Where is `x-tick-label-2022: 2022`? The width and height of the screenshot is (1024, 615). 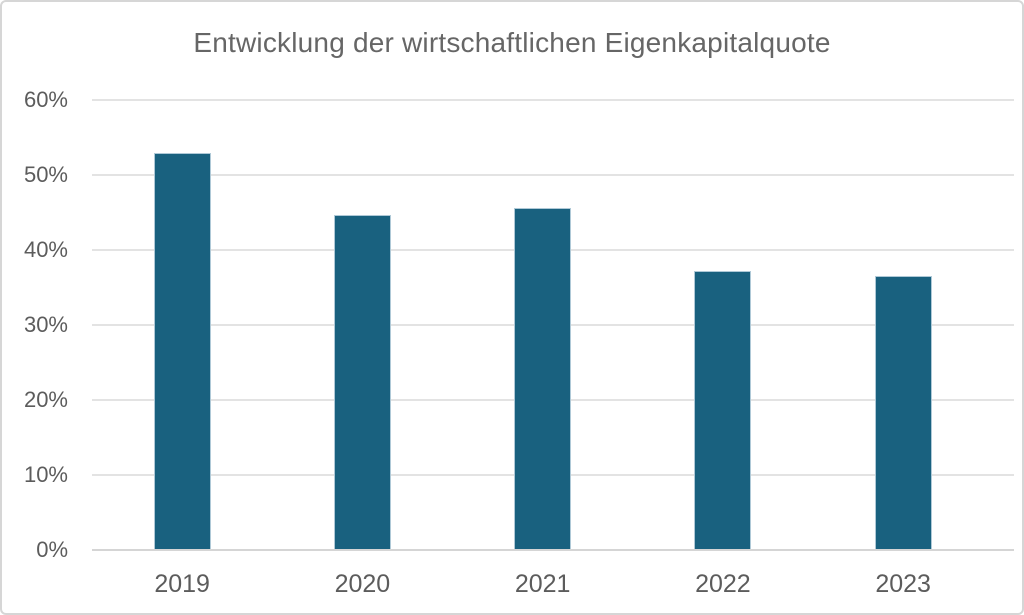 x-tick-label-2022: 2022 is located at coordinates (723, 584).